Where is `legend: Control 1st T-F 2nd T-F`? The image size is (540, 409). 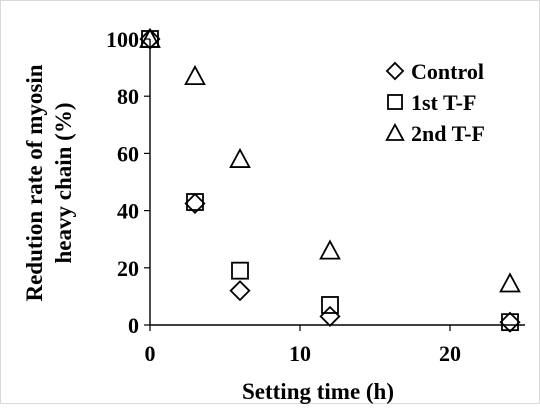
legend: Control 1st T-F 2nd T-F is located at coordinates (435, 102).